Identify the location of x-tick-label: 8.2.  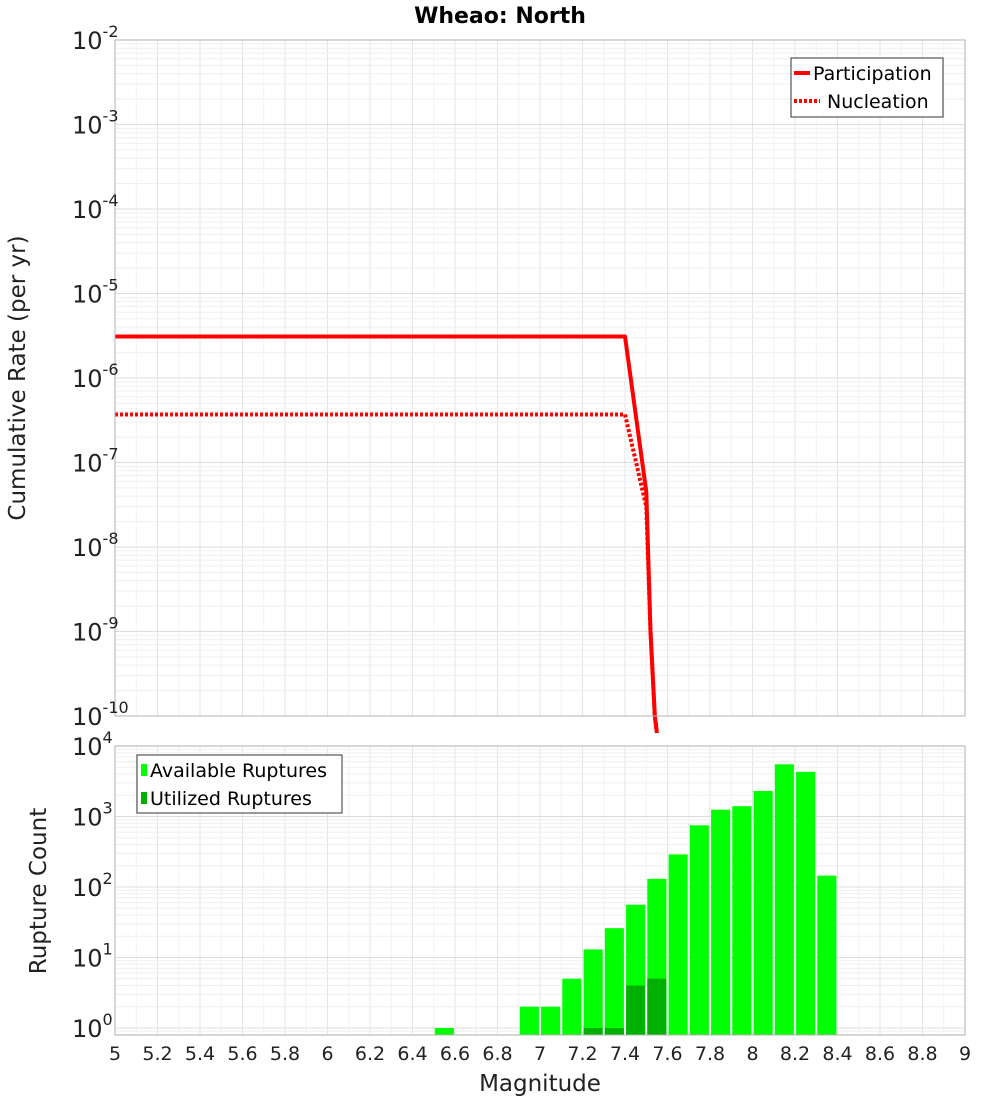
(795, 1054).